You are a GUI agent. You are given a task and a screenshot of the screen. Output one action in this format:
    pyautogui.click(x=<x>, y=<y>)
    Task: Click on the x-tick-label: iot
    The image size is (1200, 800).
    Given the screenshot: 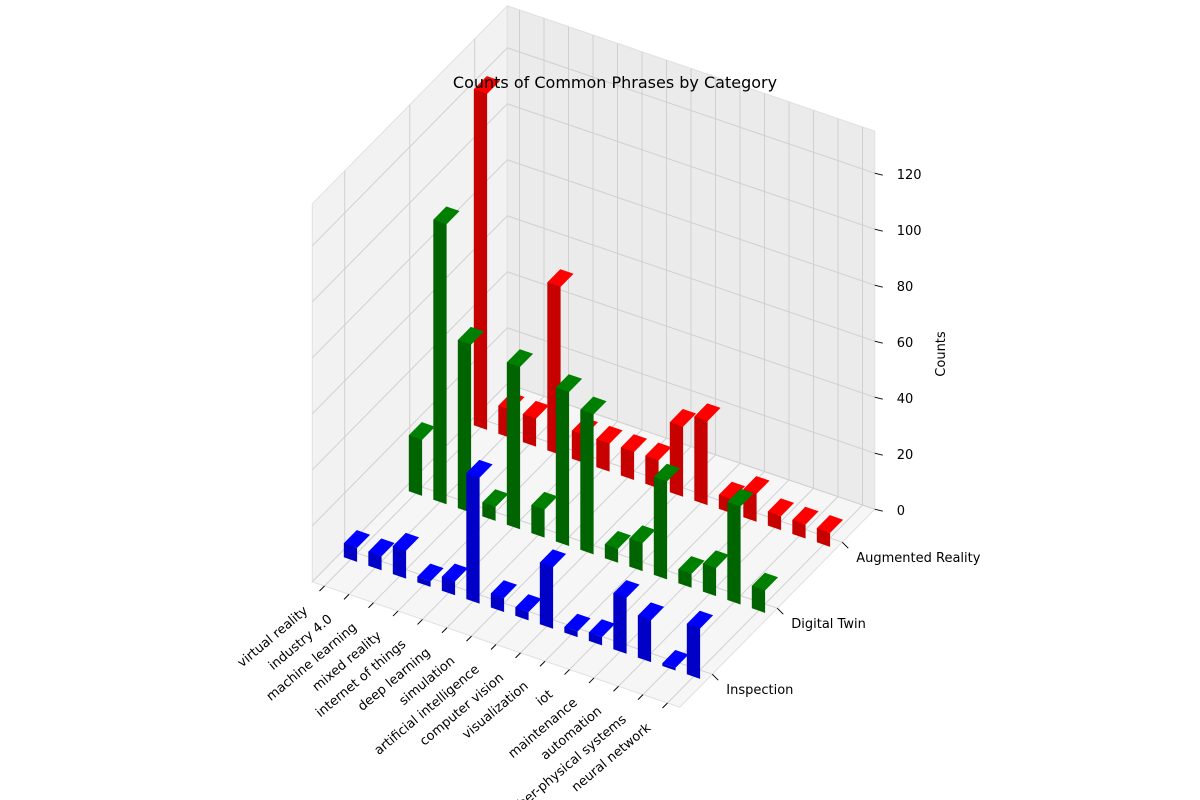 What is the action you would take?
    pyautogui.click(x=545, y=698)
    